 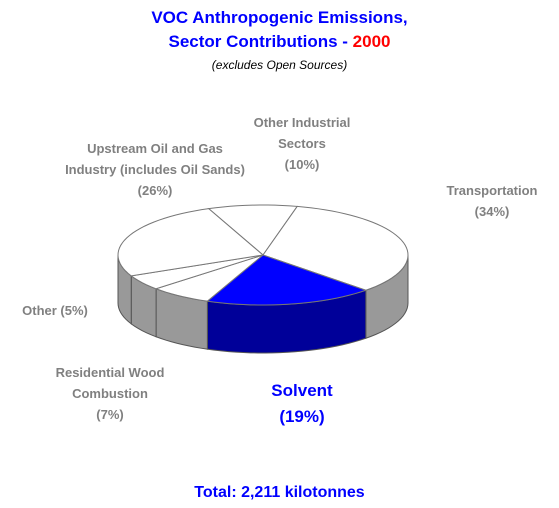 I want to click on category-label: Residential Wood Combustion, so click(x=110, y=383).